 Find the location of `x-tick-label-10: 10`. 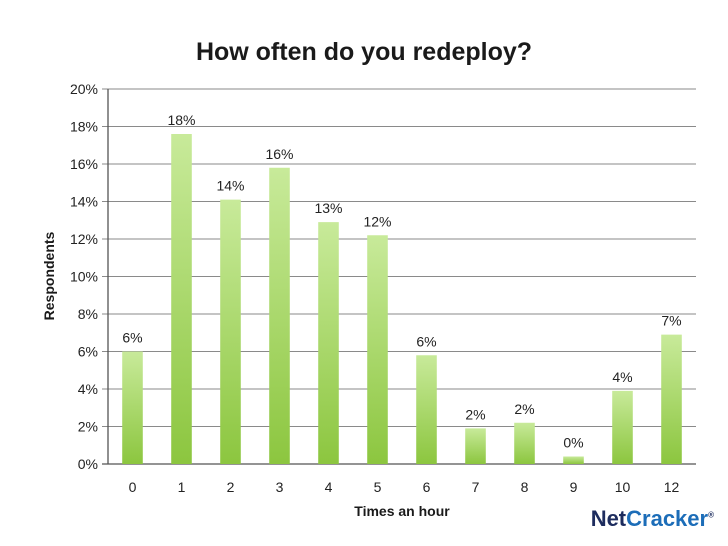

x-tick-label-10: 10 is located at coordinates (623, 487).